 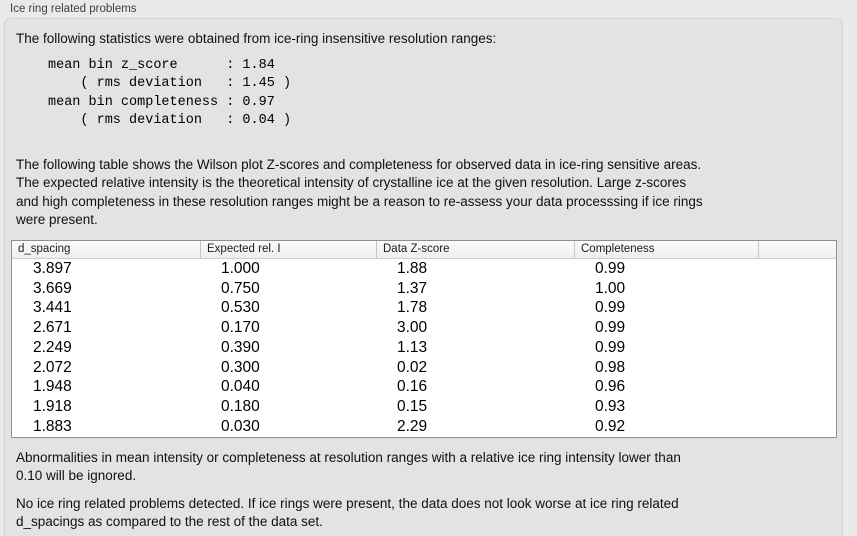 I want to click on table-cell: 0.180, so click(x=240, y=407).